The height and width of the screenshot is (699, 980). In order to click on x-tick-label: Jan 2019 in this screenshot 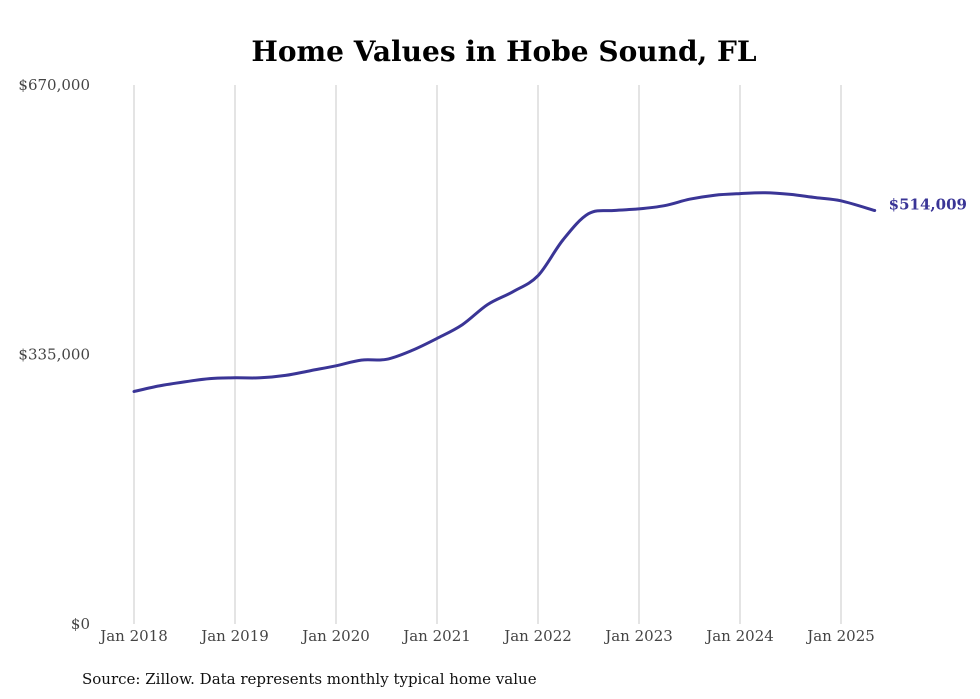, I will do `click(234, 636)`.